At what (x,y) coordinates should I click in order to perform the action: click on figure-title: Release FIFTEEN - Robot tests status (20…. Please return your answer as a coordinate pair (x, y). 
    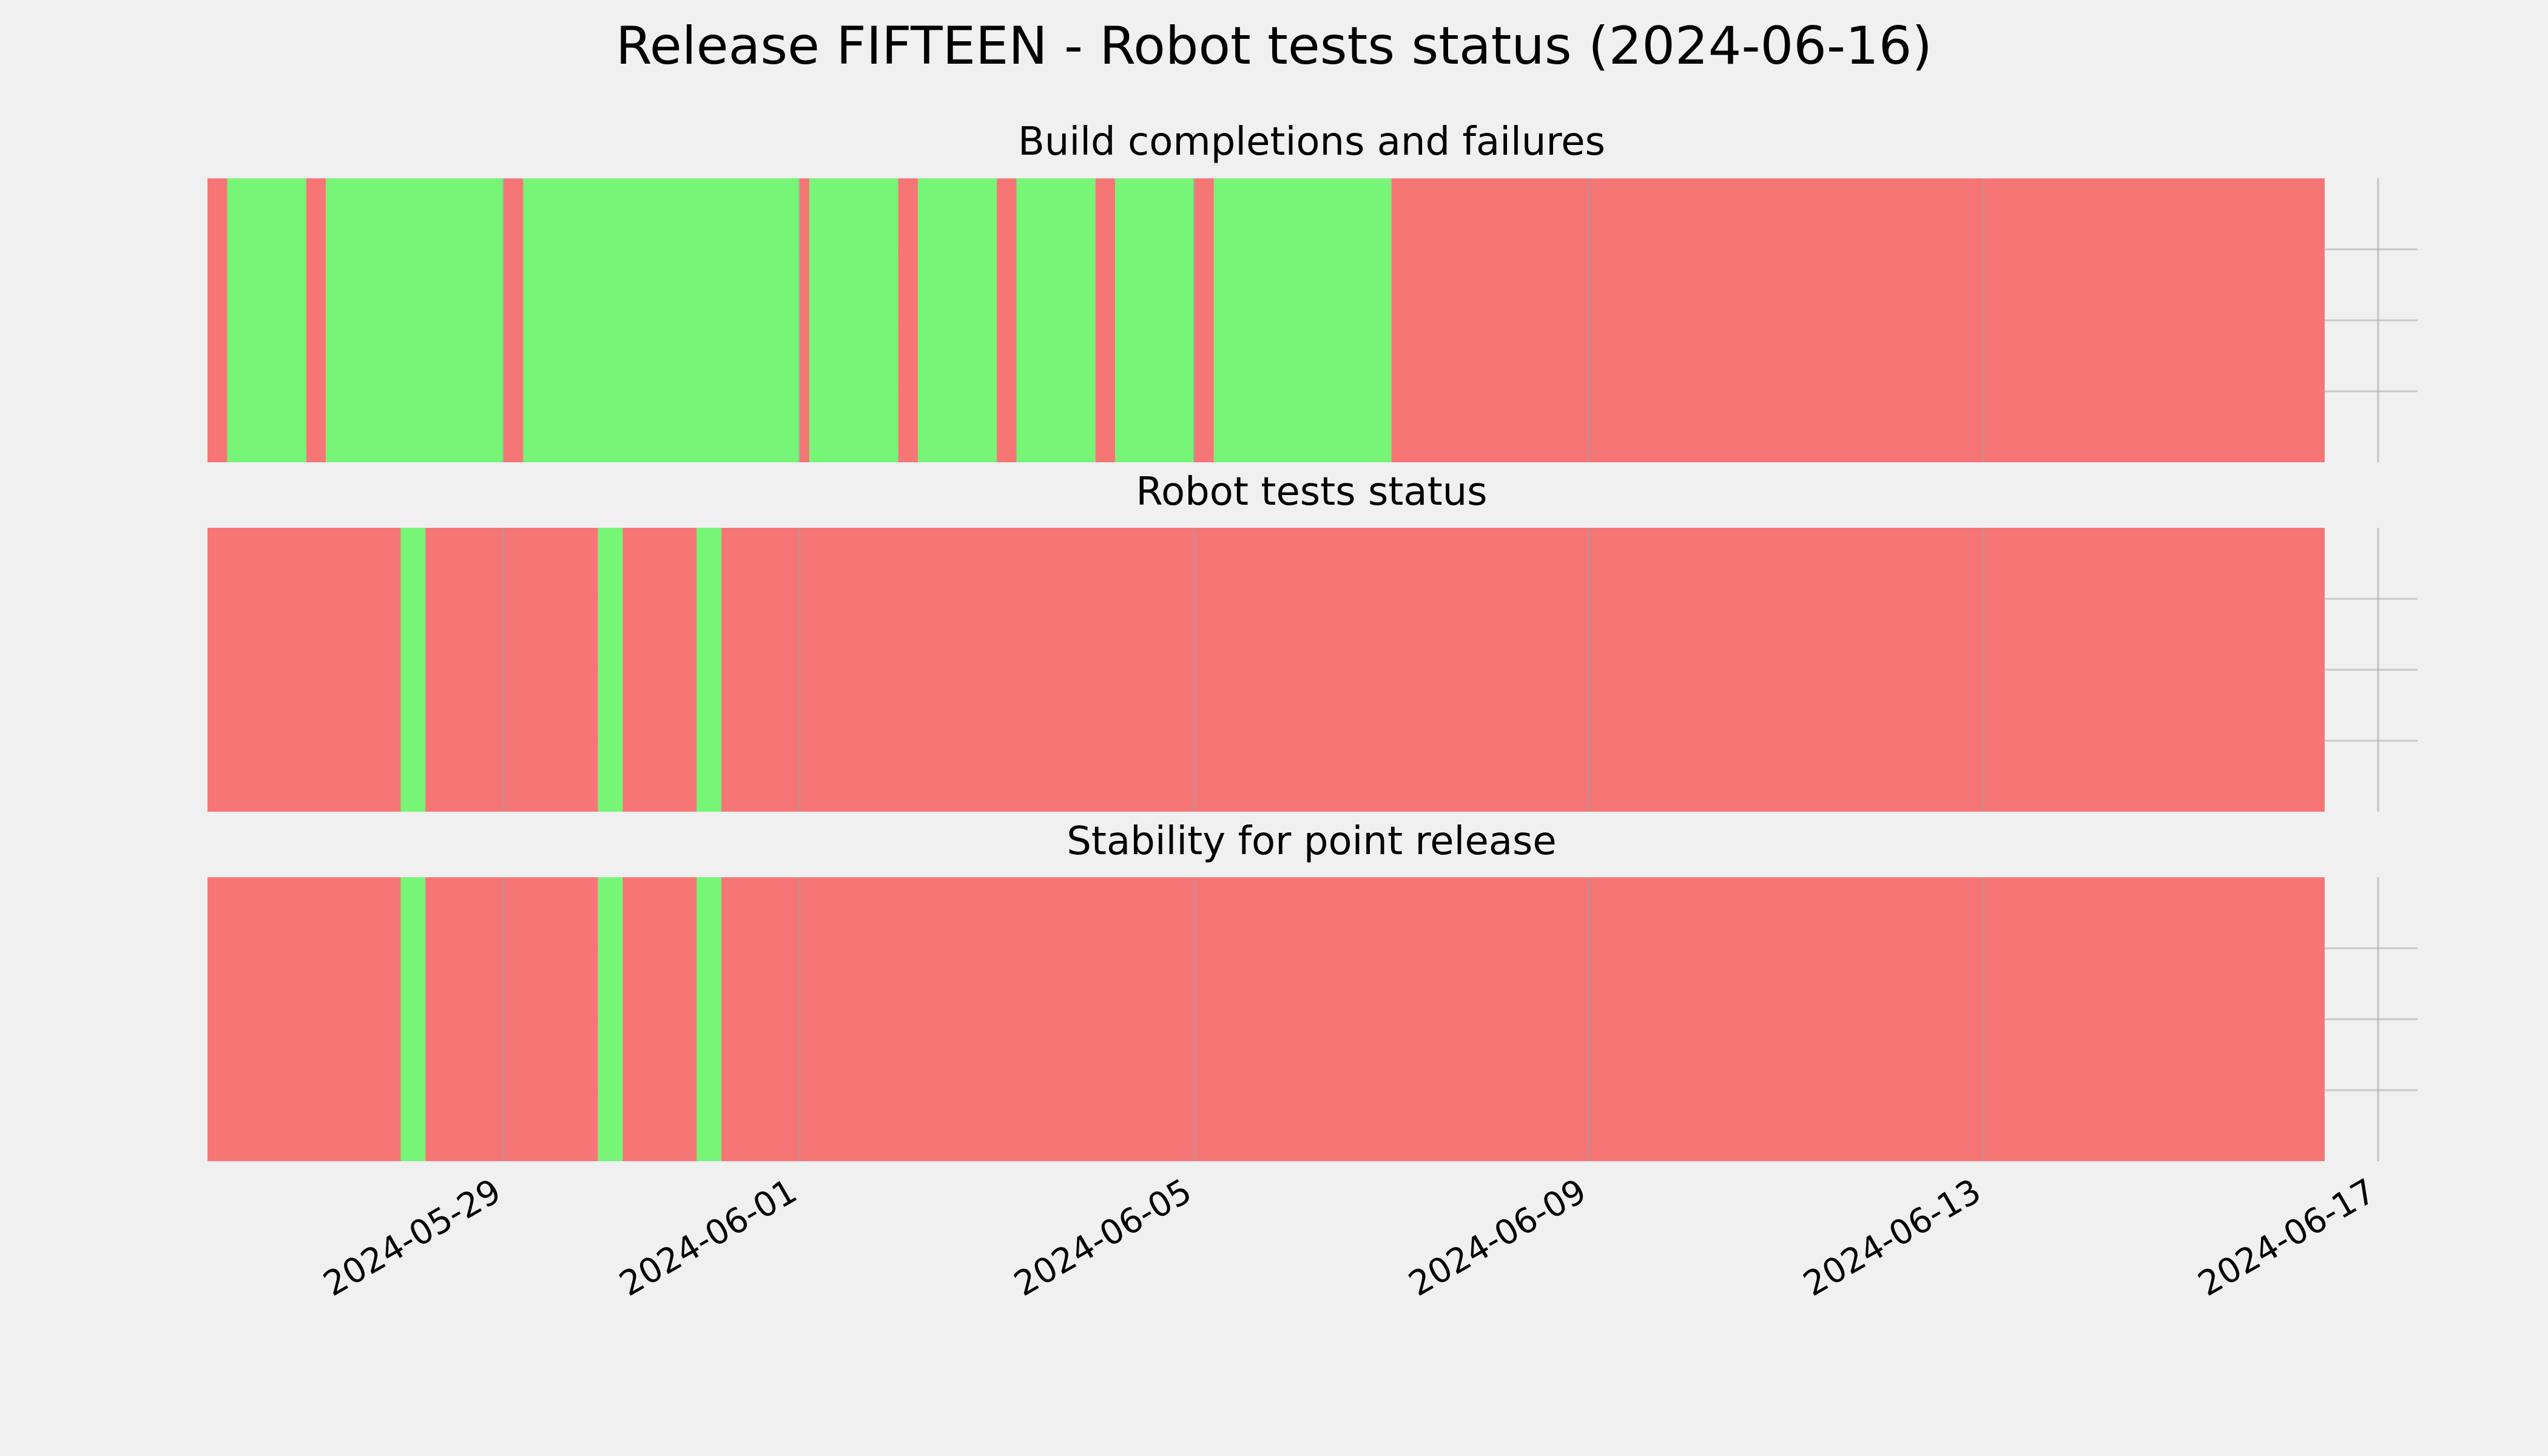
    Looking at the image, I should click on (1274, 46).